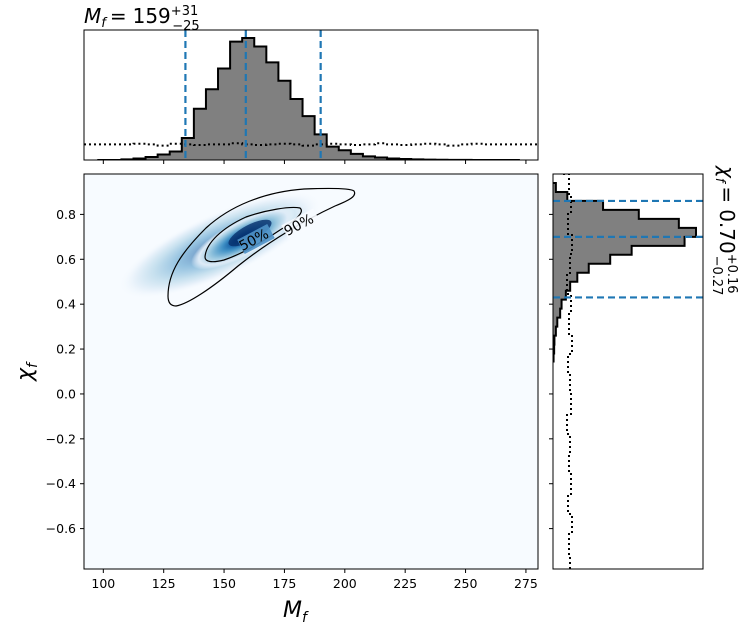  I want to click on y-tick-label: 0.2, so click(66, 349).